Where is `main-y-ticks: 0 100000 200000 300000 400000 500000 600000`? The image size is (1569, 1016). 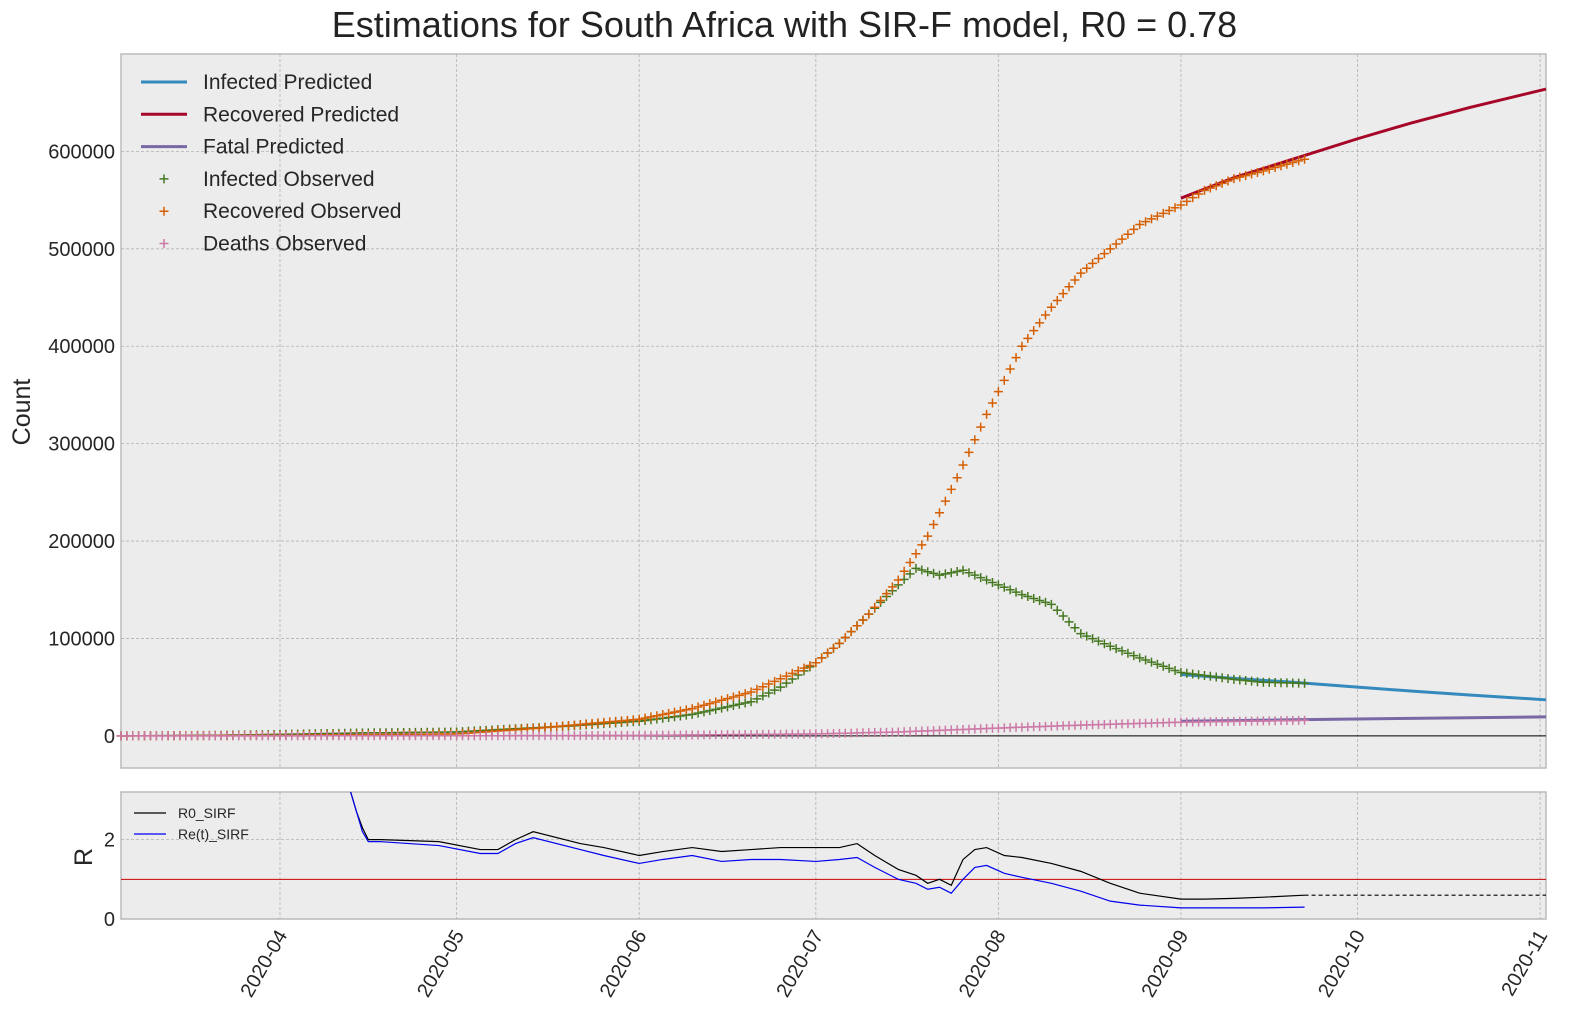 main-y-ticks: 0 100000 200000 300000 400000 500000 600000 is located at coordinates (81, 444).